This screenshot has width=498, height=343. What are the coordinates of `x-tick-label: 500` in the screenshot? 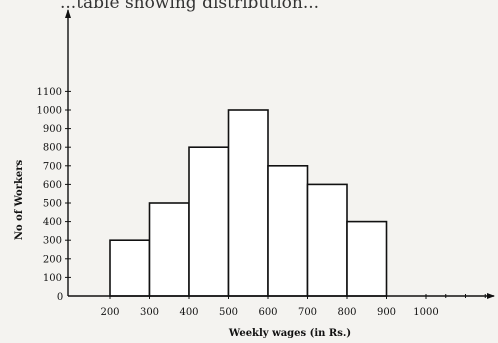 It's located at (228, 312).